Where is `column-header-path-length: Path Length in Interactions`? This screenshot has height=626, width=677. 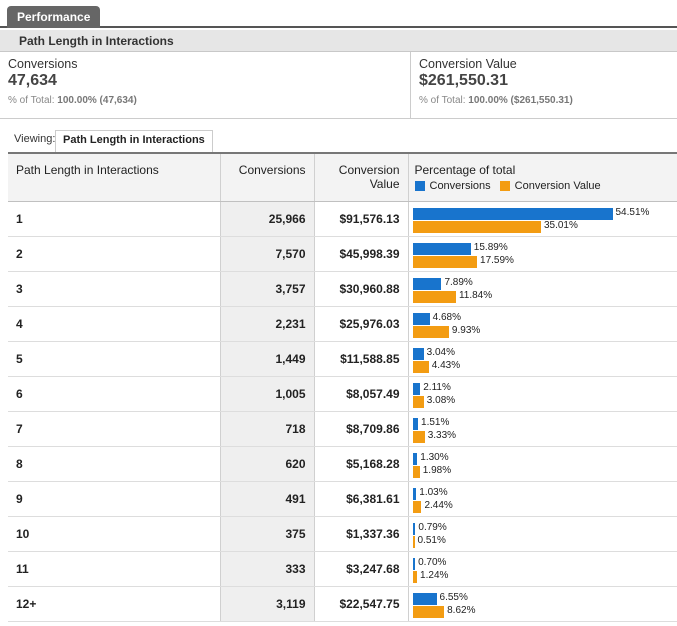
column-header-path-length: Path Length in Interactions is located at coordinates (114, 178).